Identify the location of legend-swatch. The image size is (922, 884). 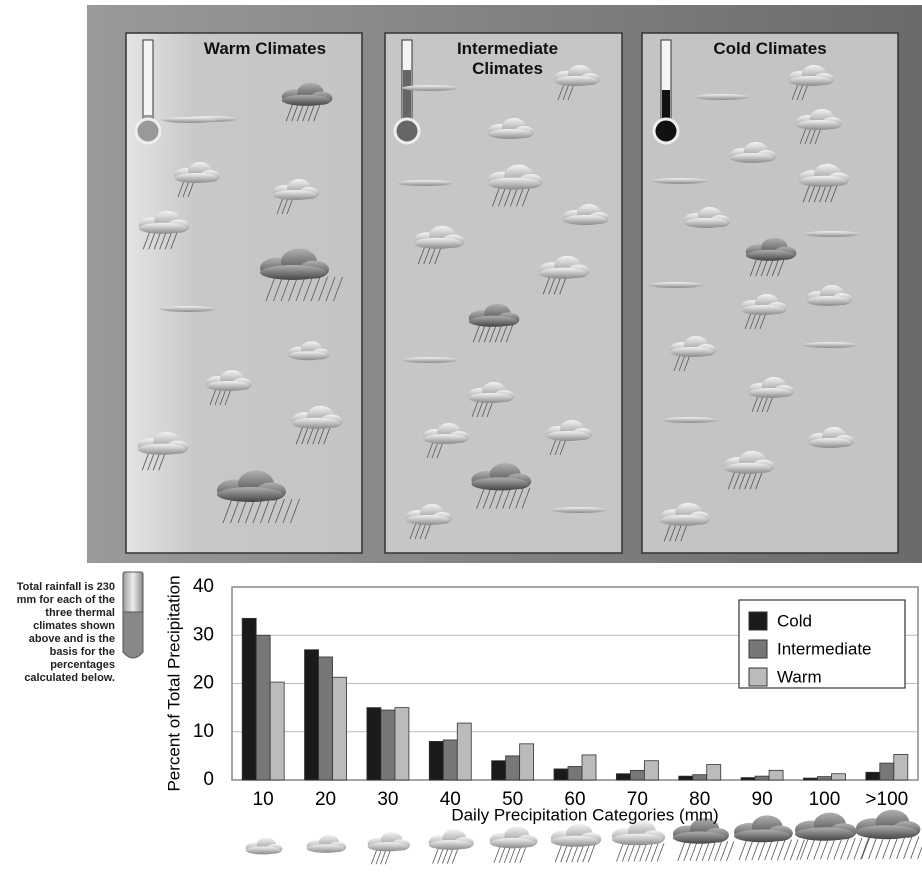
(758, 649).